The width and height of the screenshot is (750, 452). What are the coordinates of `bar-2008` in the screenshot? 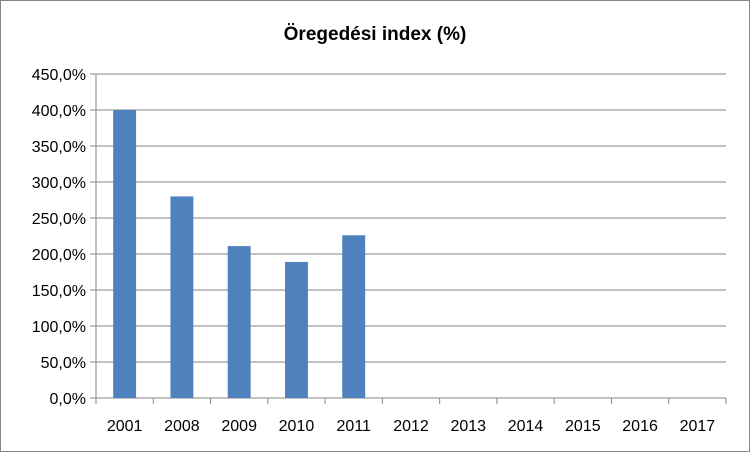 It's located at (182, 297).